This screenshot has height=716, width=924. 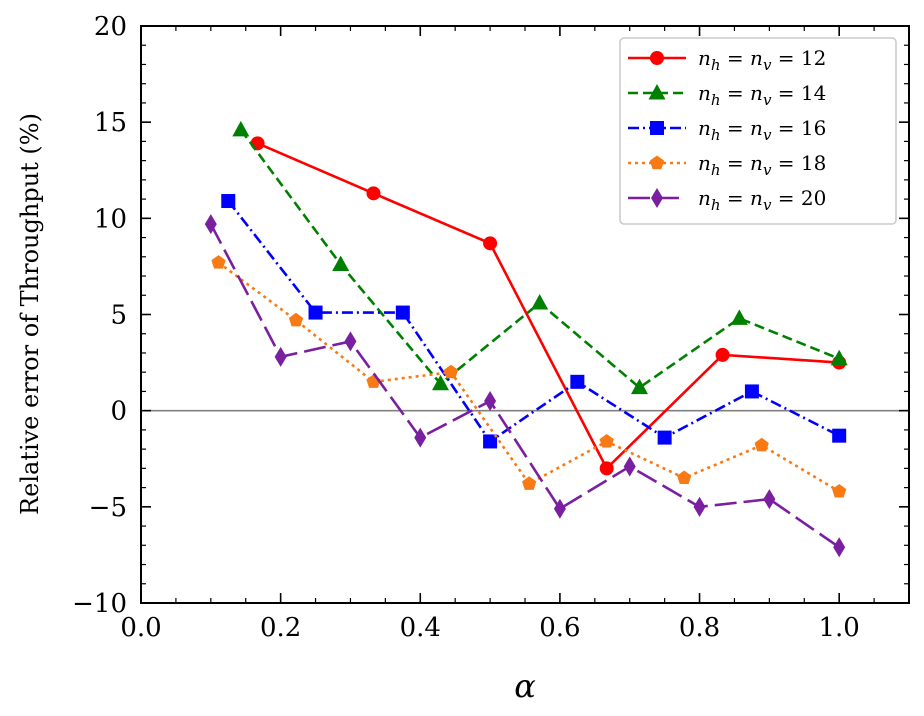 What do you see at coordinates (699, 628) in the screenshot?
I see `x-tick-label: 0.8` at bounding box center [699, 628].